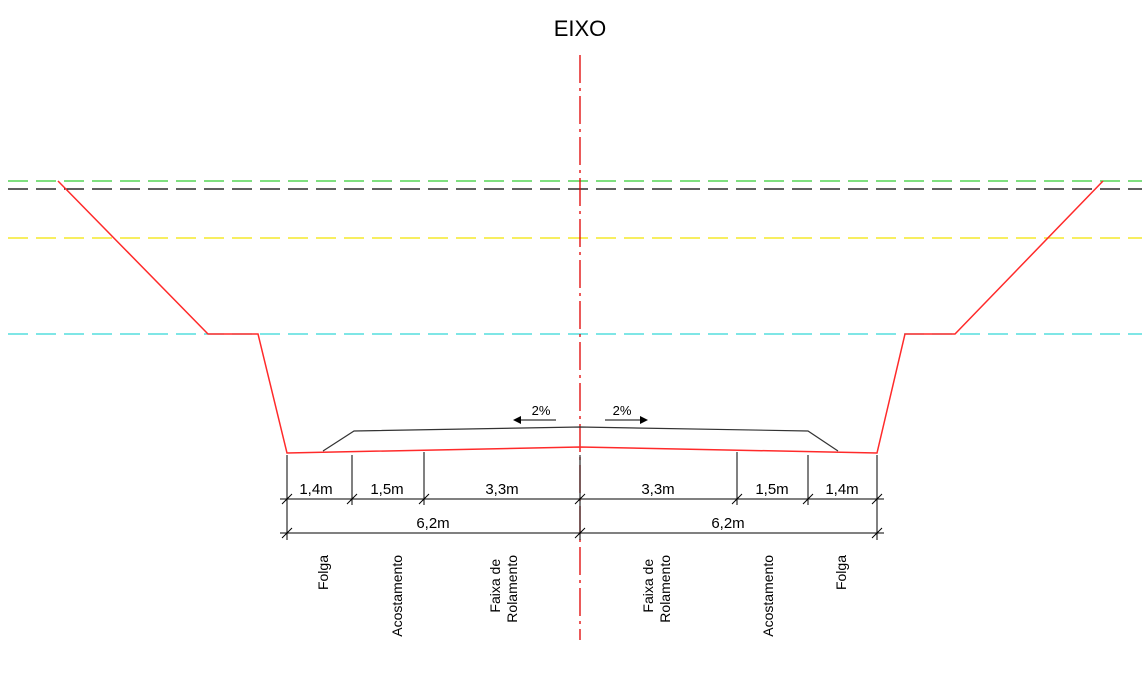 This screenshot has width=1142, height=675. I want to click on label-left-acostamento: Acostamento, so click(397, 596).